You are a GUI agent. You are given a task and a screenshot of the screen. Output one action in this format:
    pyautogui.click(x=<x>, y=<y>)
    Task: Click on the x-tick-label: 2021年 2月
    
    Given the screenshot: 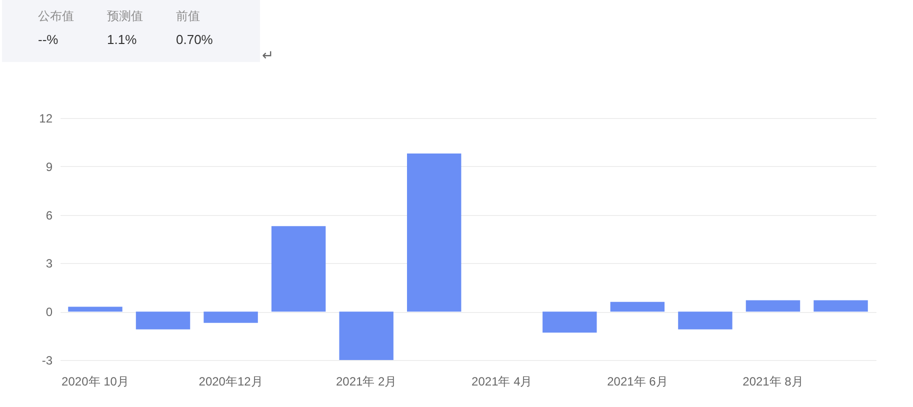 What is the action you would take?
    pyautogui.click(x=366, y=381)
    